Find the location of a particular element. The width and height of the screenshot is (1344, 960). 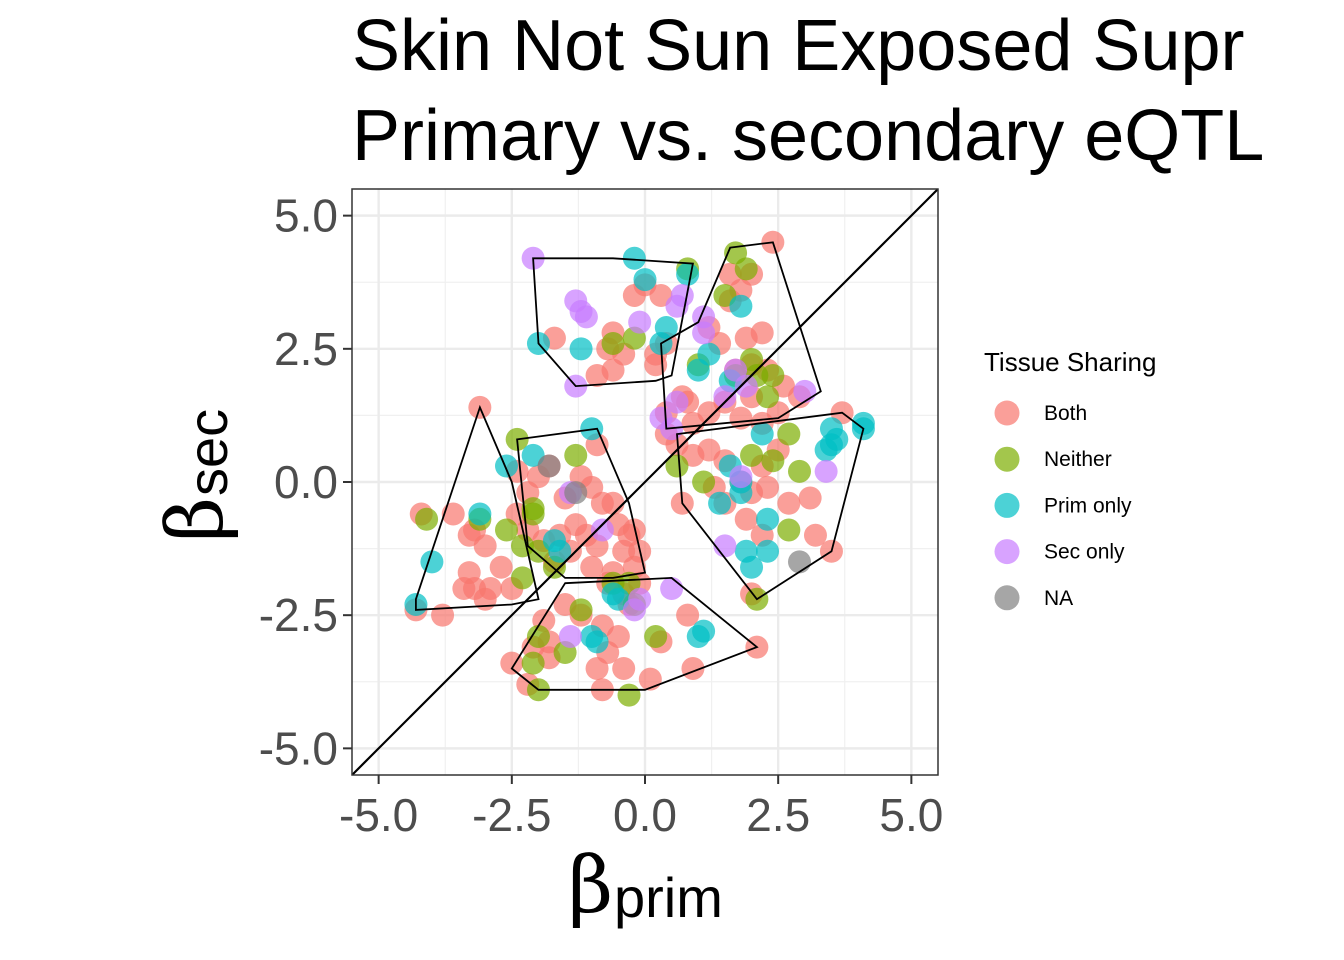

y-axis-title: β sec is located at coordinates (196, 475).